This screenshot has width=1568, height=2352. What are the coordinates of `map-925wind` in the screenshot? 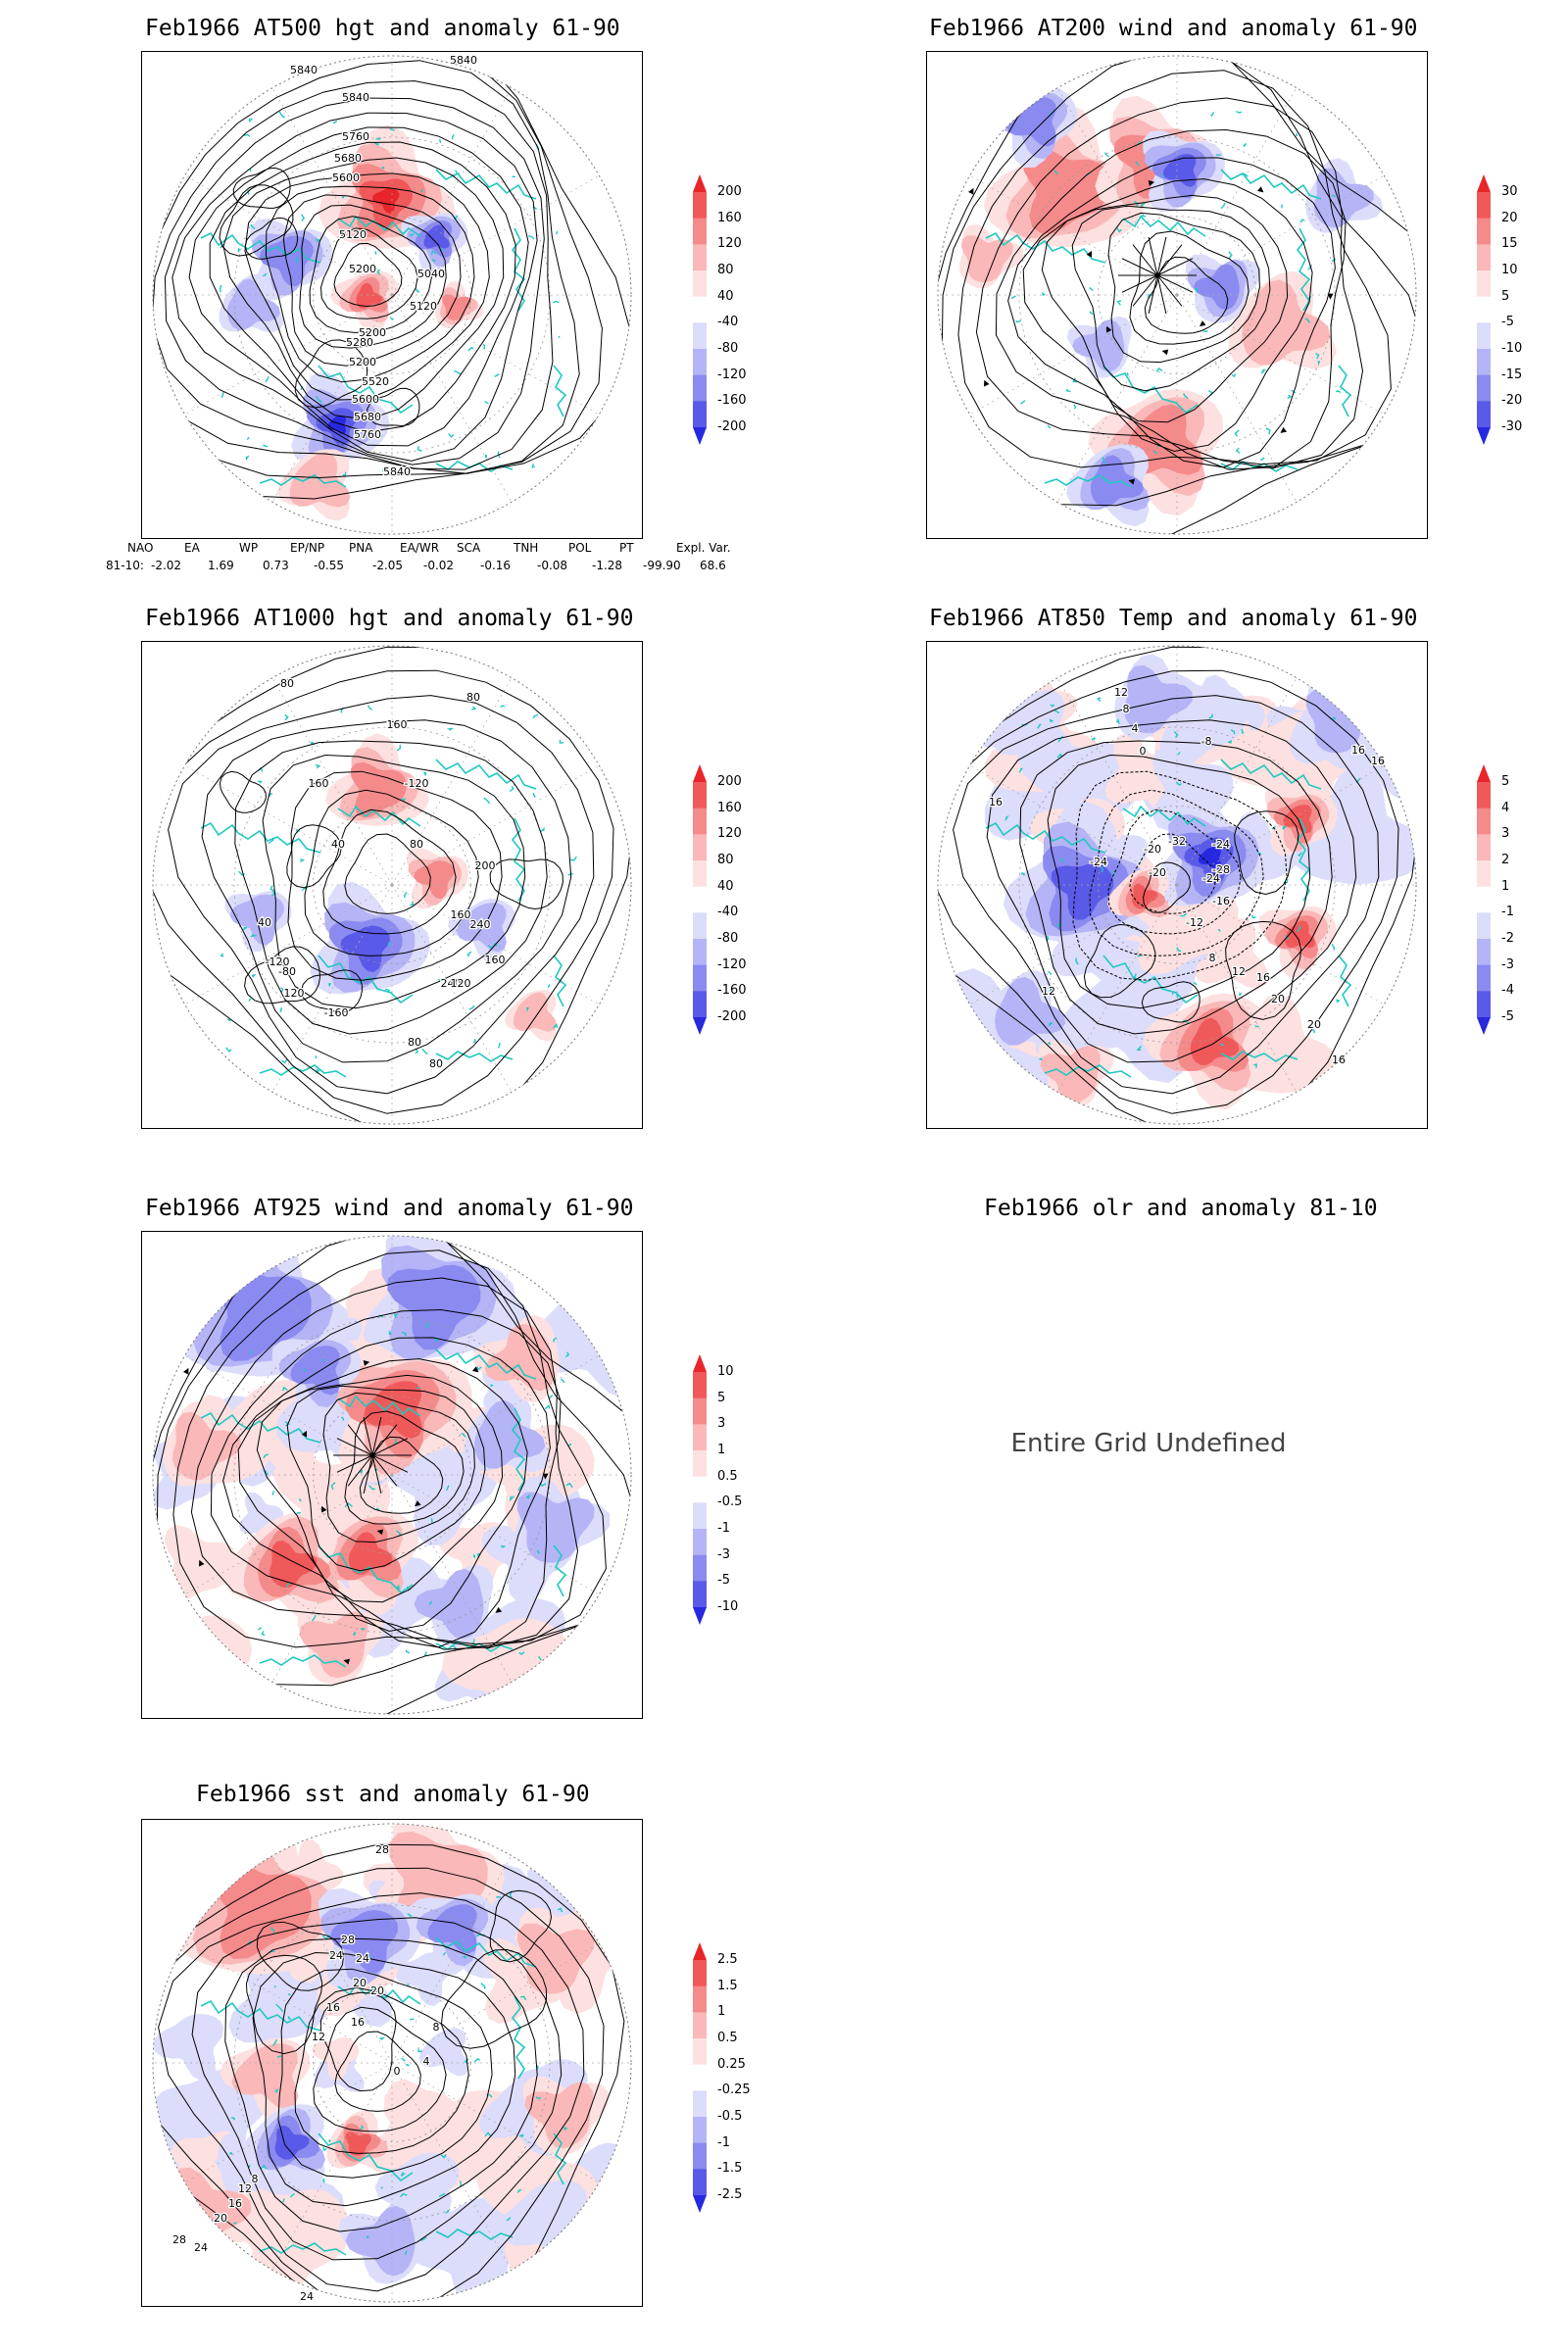 It's located at (392, 1475).